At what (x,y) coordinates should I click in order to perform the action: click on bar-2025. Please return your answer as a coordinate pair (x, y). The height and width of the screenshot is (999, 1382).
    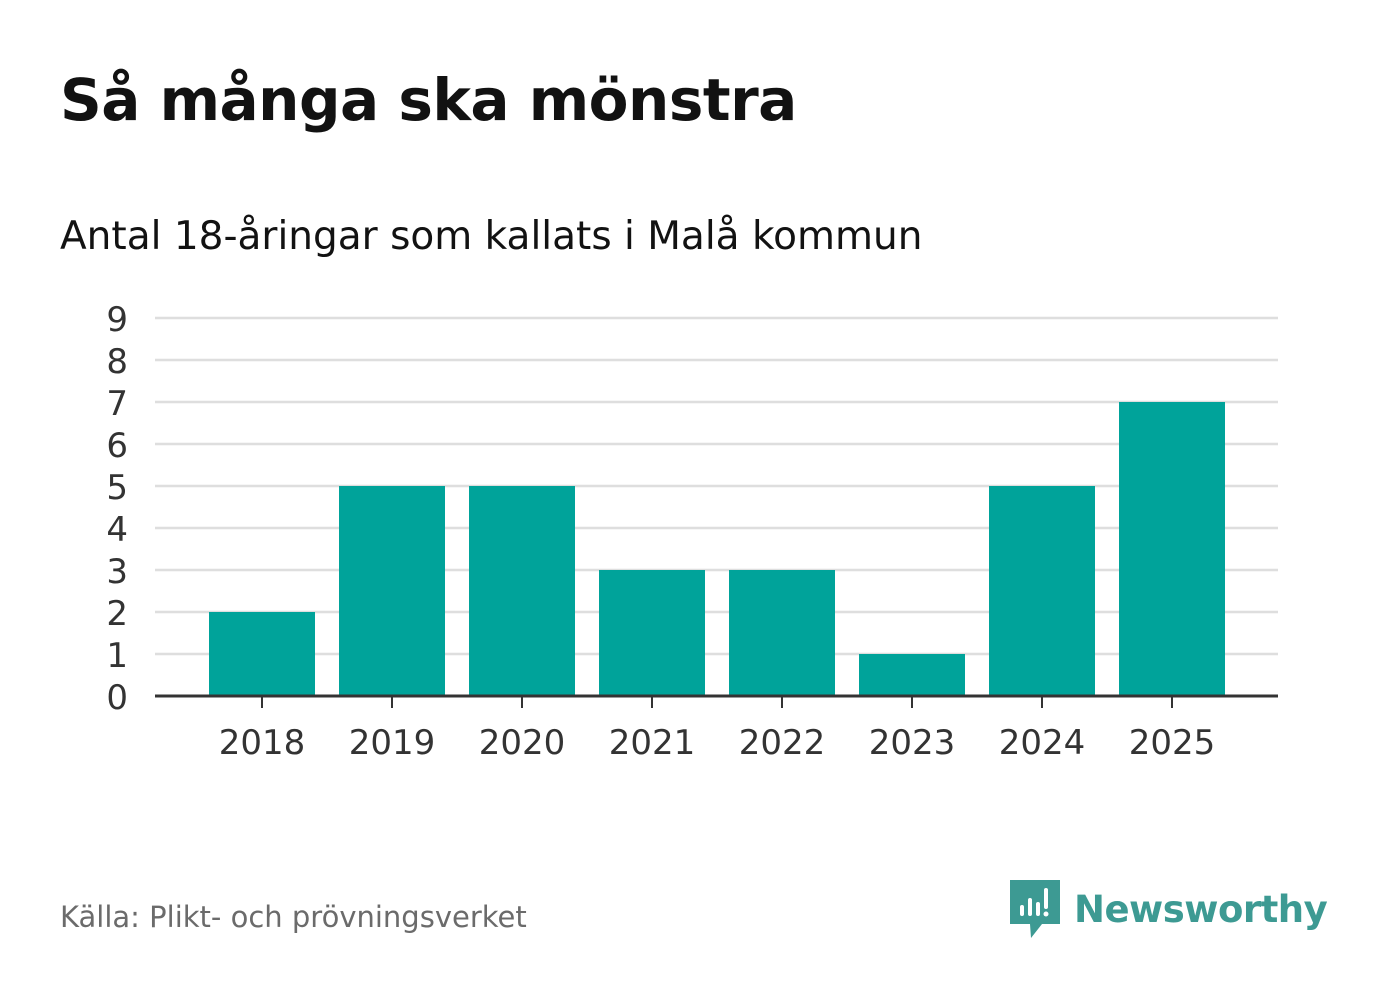
    Looking at the image, I should click on (1172, 549).